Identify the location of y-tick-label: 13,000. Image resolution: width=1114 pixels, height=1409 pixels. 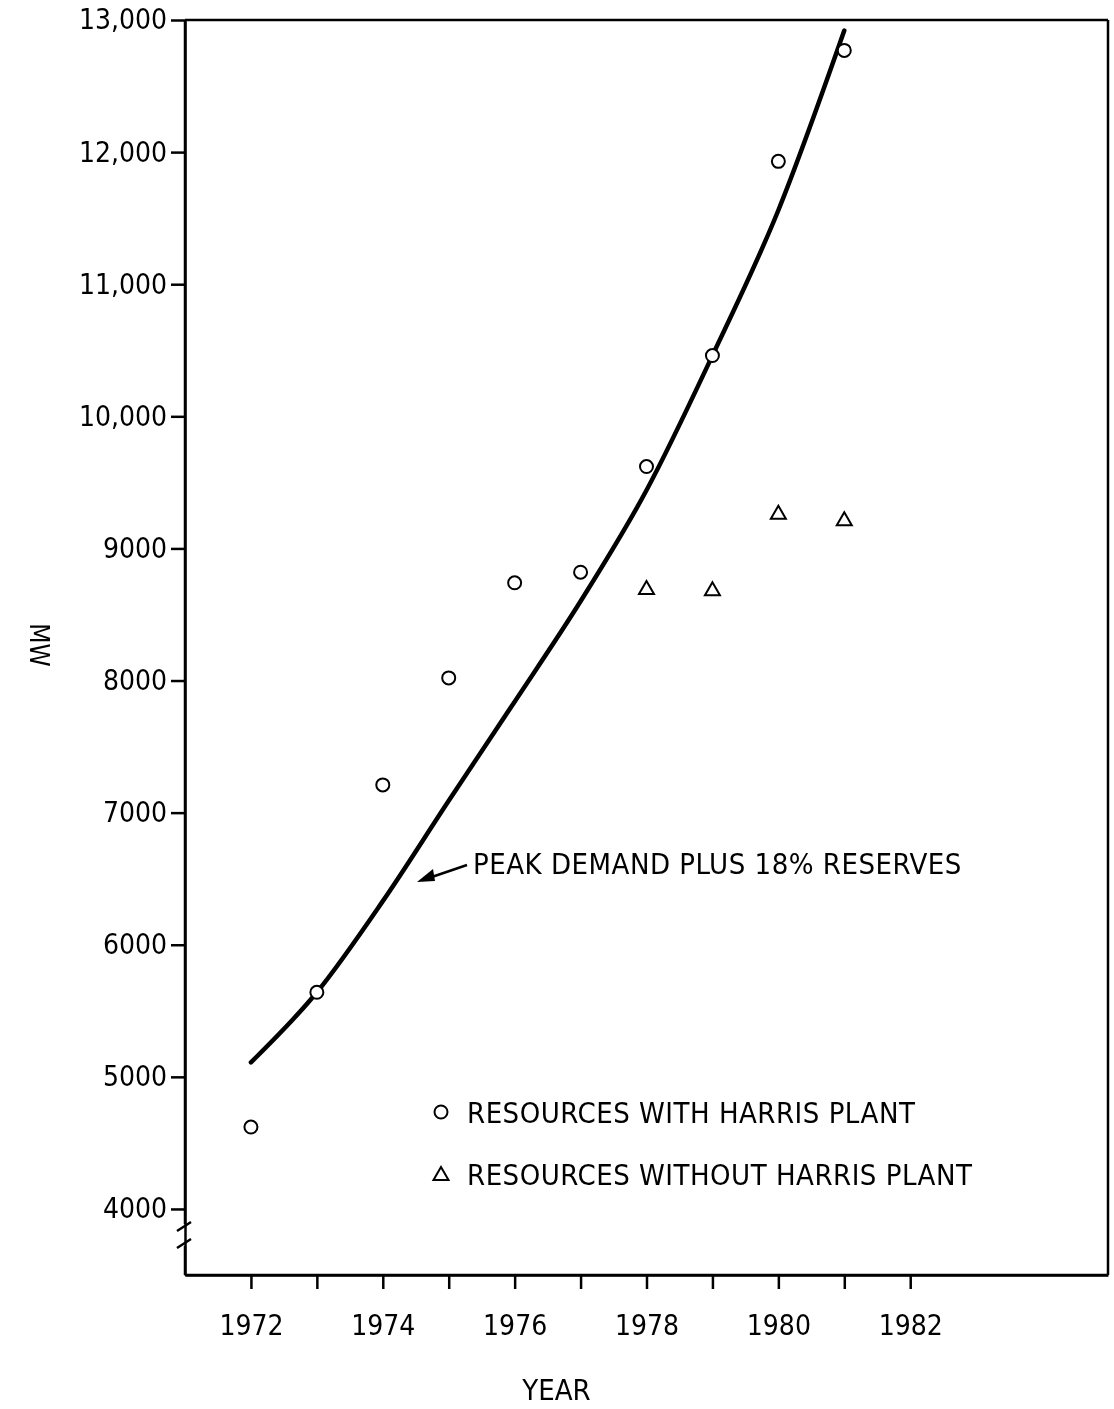
(122, 20).